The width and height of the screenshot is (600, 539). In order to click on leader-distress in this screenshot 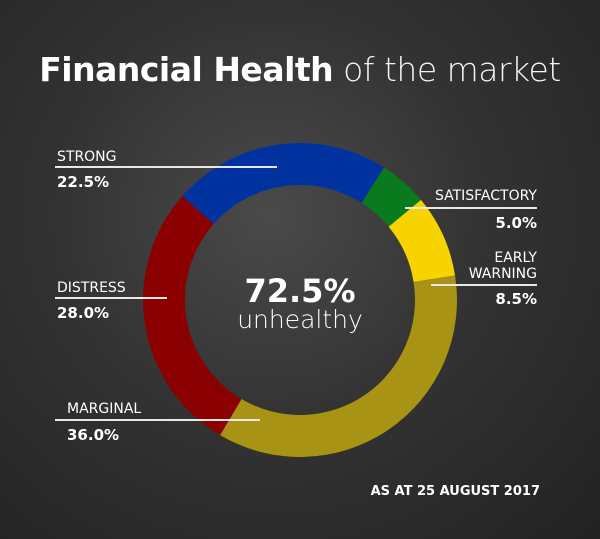, I will do `click(111, 298)`.